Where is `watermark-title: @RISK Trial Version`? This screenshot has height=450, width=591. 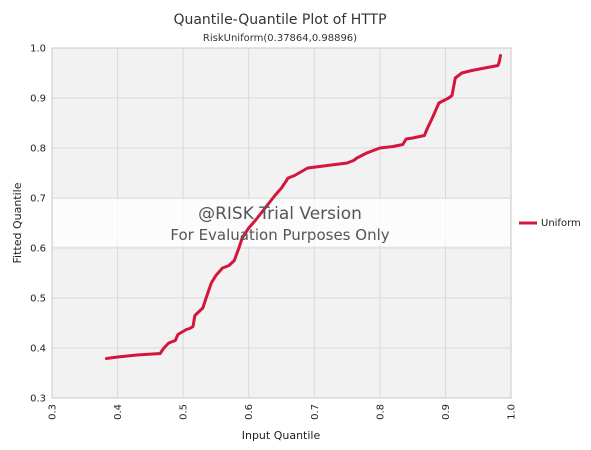 watermark-title: @RISK Trial Version is located at coordinates (280, 214).